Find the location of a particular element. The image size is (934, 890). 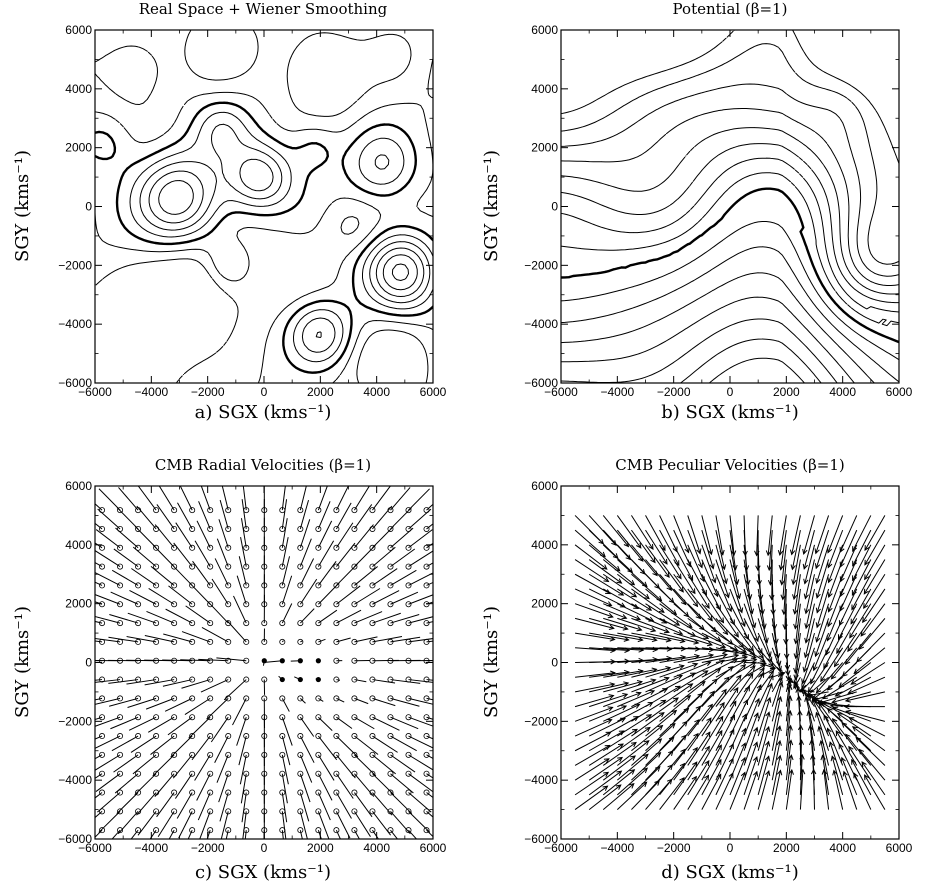

x-tick-label: 6000 is located at coordinates (899, 392).